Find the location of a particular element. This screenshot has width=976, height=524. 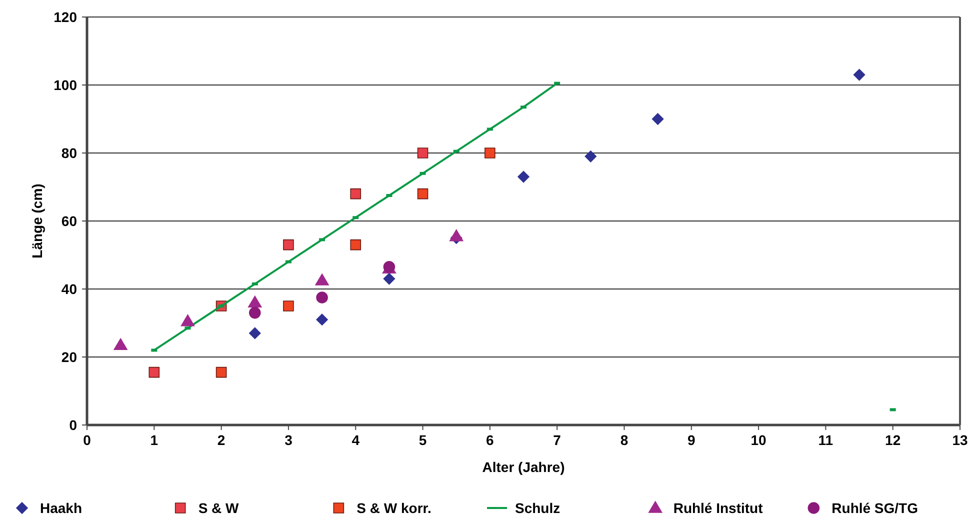

x-tick-label: 7 is located at coordinates (557, 440).